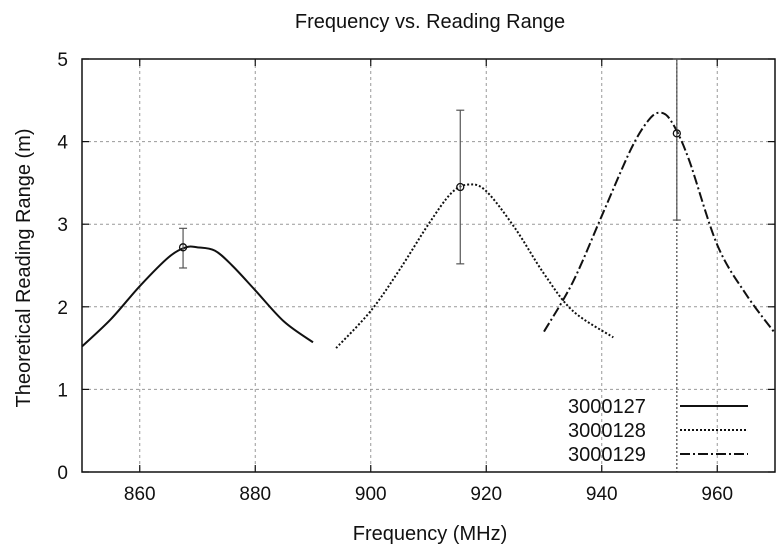  What do you see at coordinates (430, 534) in the screenshot?
I see `x-axis-label: Frequency (MHz)` at bounding box center [430, 534].